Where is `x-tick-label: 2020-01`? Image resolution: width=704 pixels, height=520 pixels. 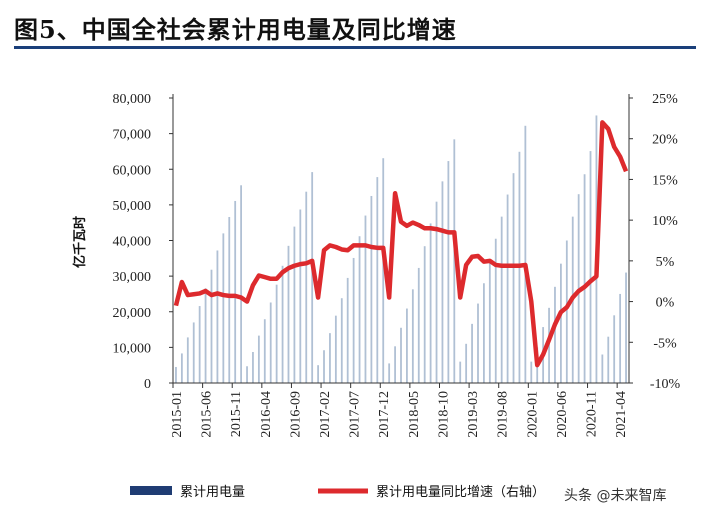 x-tick-label: 2020-01 is located at coordinates (532, 414).